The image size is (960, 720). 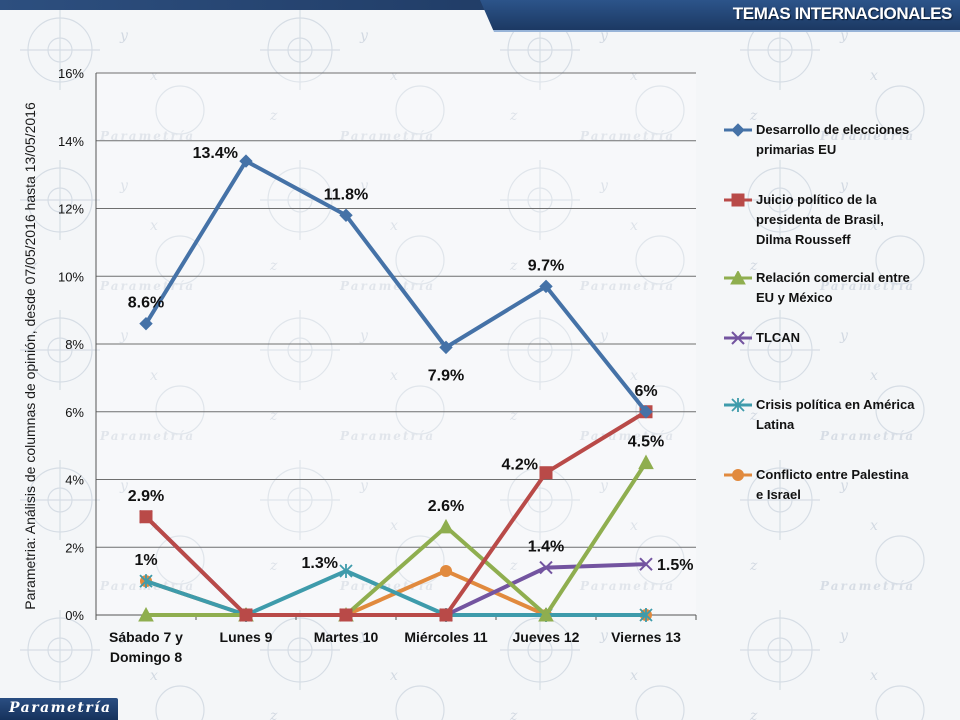 What do you see at coordinates (74, 615) in the screenshot?
I see `y-tick-label: 0%` at bounding box center [74, 615].